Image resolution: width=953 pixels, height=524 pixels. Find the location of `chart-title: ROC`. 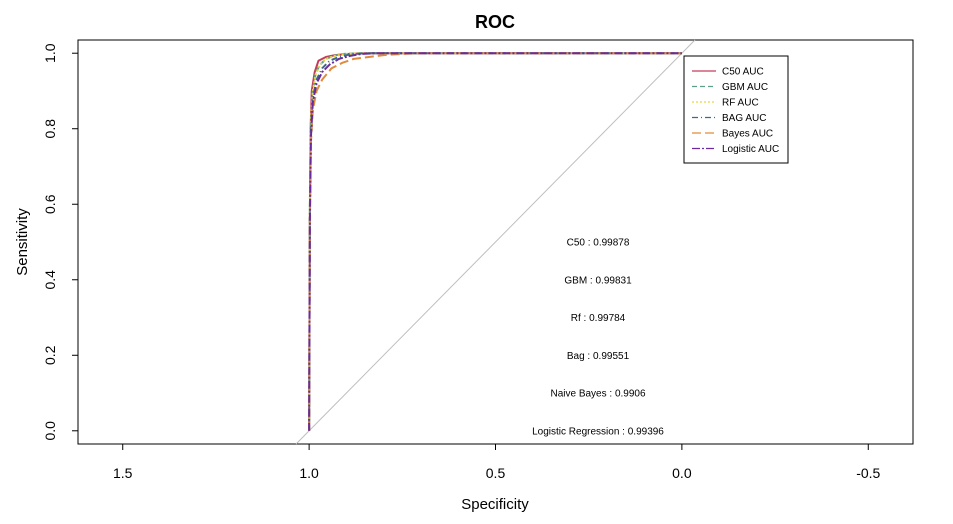

chart-title: ROC is located at coordinates (495, 22).